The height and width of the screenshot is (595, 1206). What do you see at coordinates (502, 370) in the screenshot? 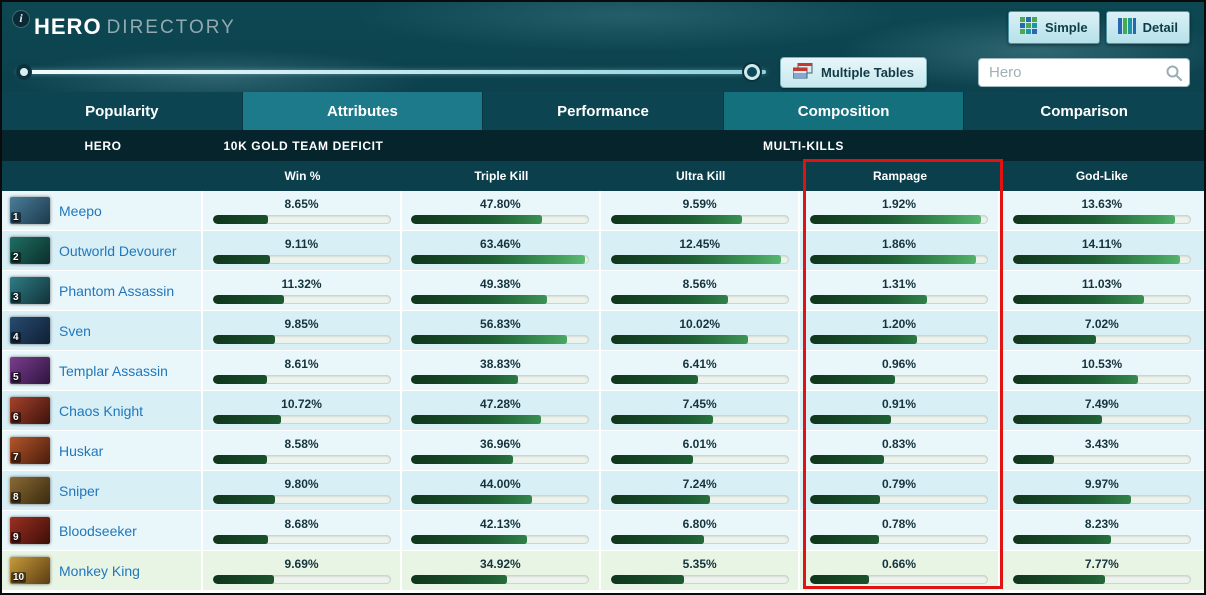
I see `stat-cell-triple-kill: 38.83%` at bounding box center [502, 370].